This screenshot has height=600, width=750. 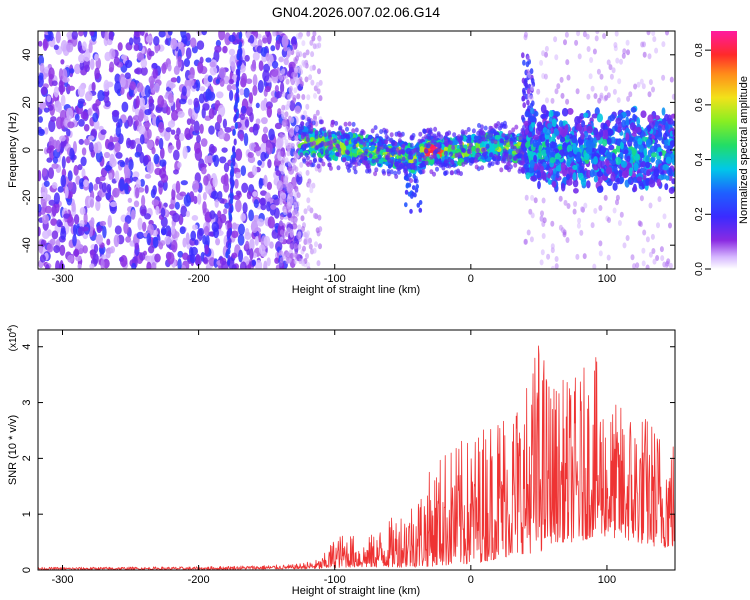 What do you see at coordinates (27, 245) in the screenshot?
I see `y-tick-label: -40` at bounding box center [27, 245].